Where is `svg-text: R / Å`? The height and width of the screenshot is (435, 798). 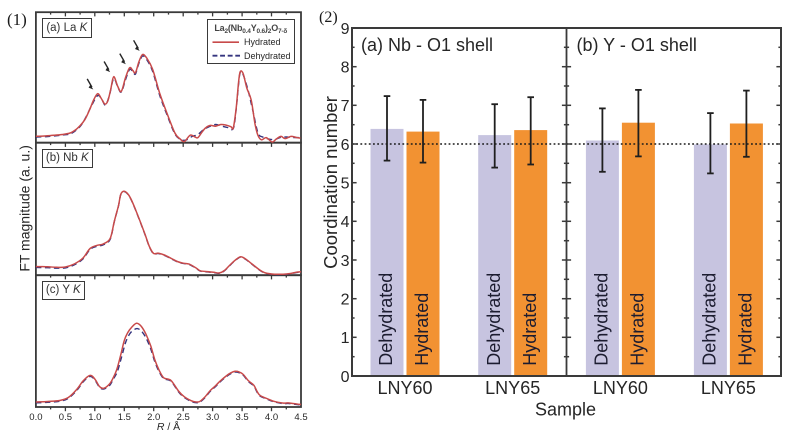
svg-text: R / Å is located at coordinates (168, 426).